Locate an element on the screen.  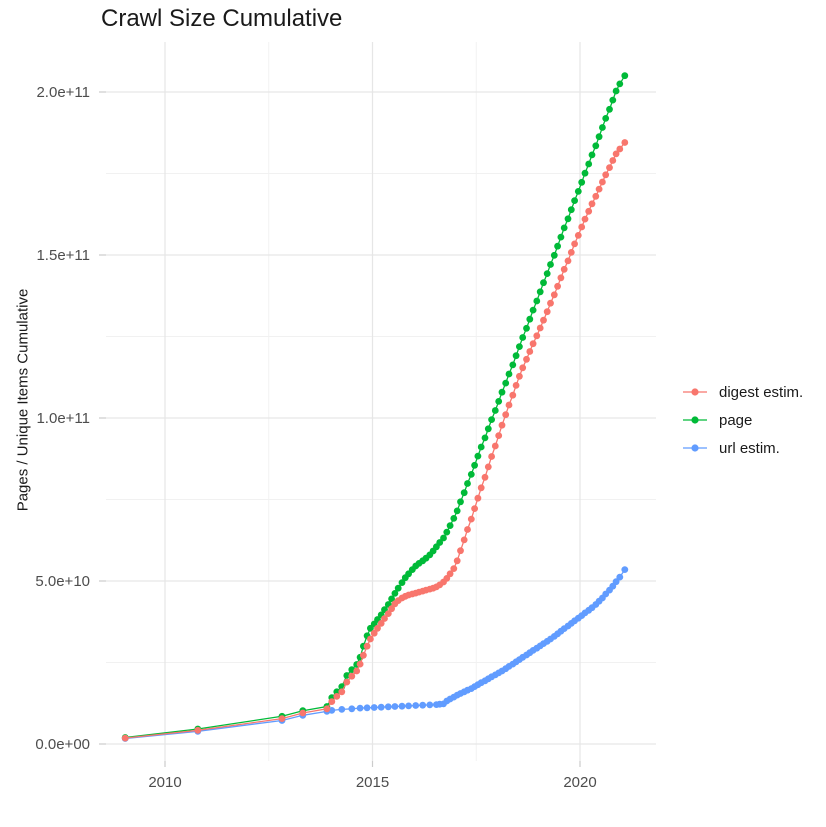
x-tick-label: 2015 is located at coordinates (372, 782).